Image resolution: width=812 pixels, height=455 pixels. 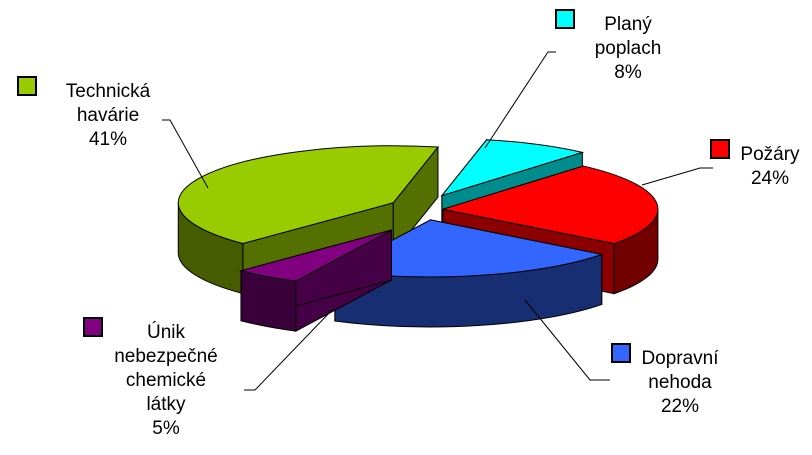 I want to click on slice-name-label: látky, so click(x=166, y=404).